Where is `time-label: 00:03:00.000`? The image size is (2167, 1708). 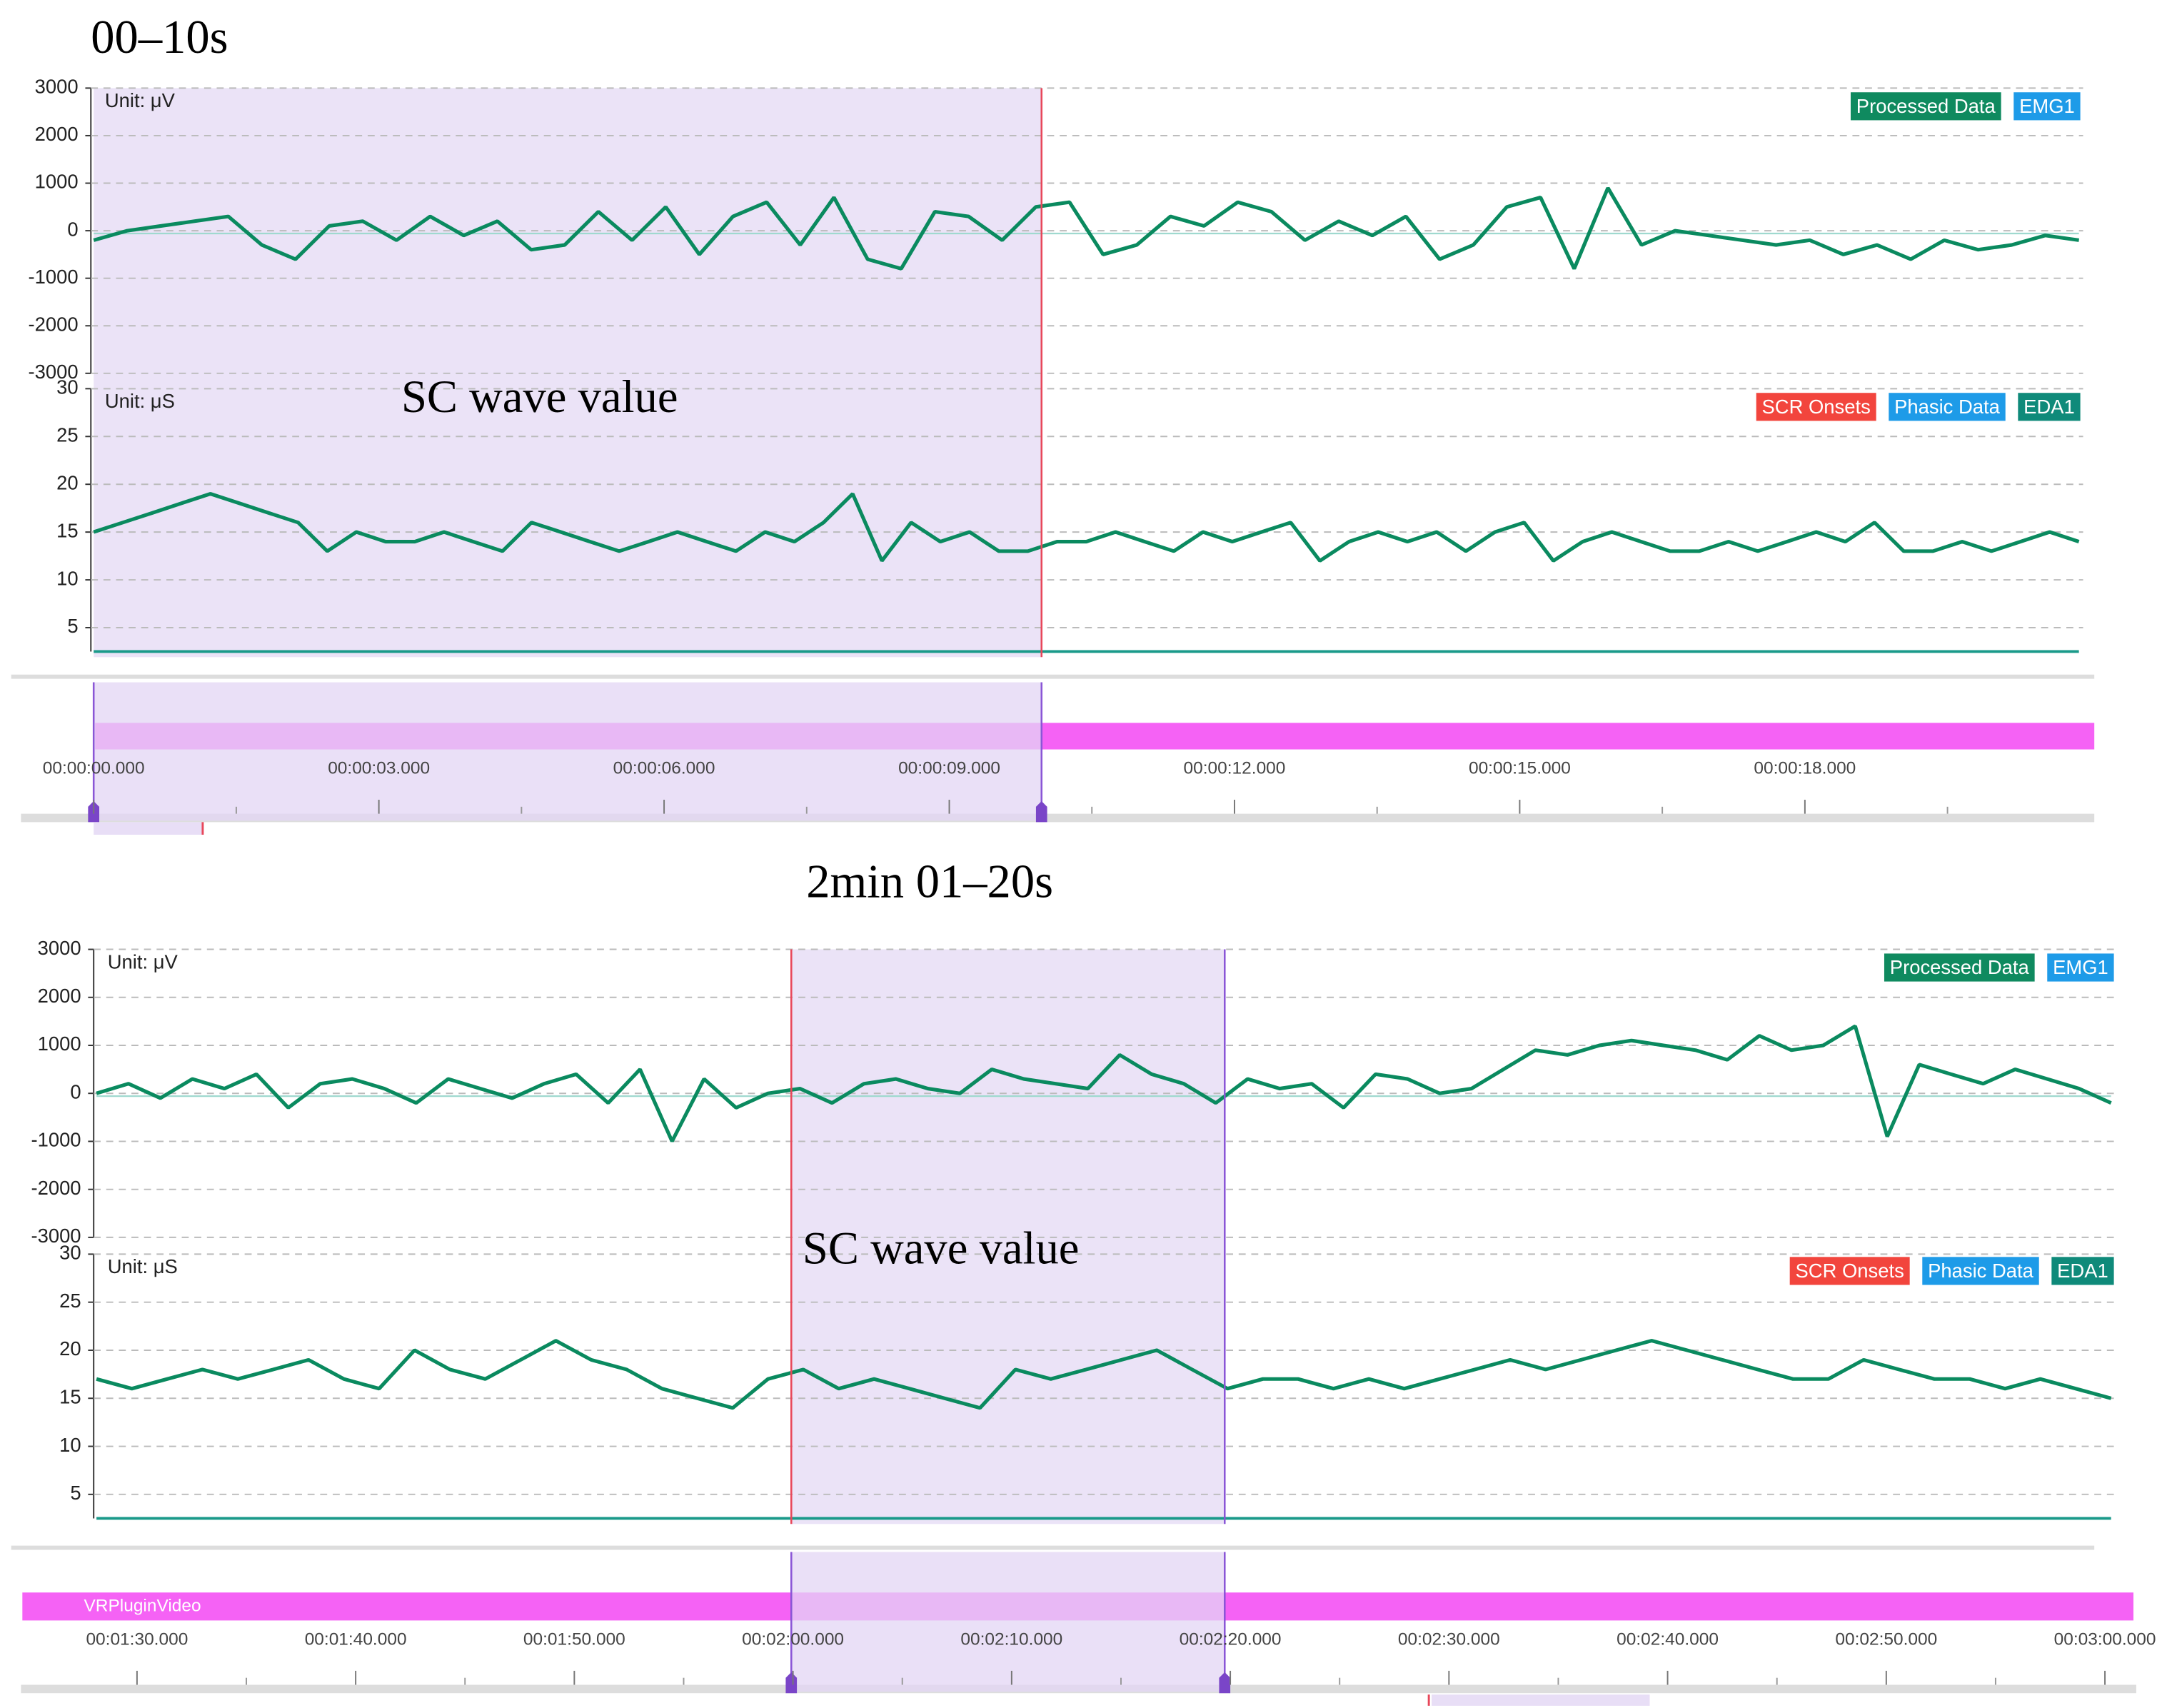
time-label: 00:03:00.000 is located at coordinates (2105, 1639).